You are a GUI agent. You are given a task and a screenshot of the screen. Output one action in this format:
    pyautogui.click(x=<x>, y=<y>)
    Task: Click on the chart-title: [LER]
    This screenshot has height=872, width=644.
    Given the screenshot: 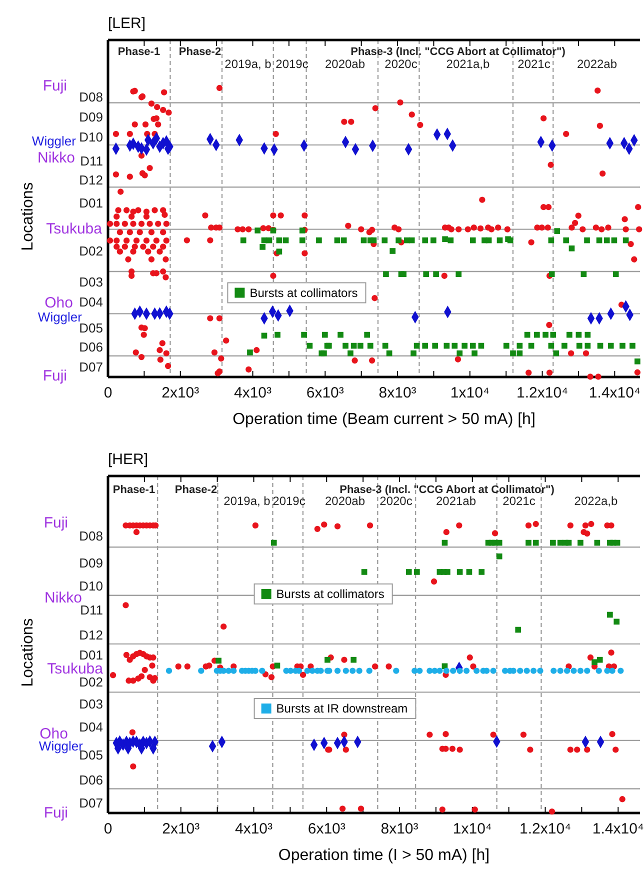 What is the action you would take?
    pyautogui.click(x=127, y=23)
    